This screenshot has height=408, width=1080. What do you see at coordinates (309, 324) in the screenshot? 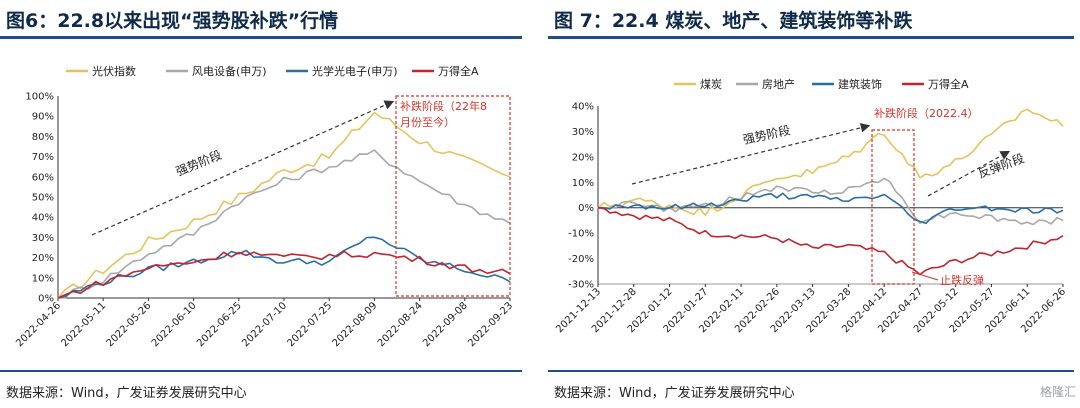
I see `x-tick-label: 2022-07-25` at bounding box center [309, 324].